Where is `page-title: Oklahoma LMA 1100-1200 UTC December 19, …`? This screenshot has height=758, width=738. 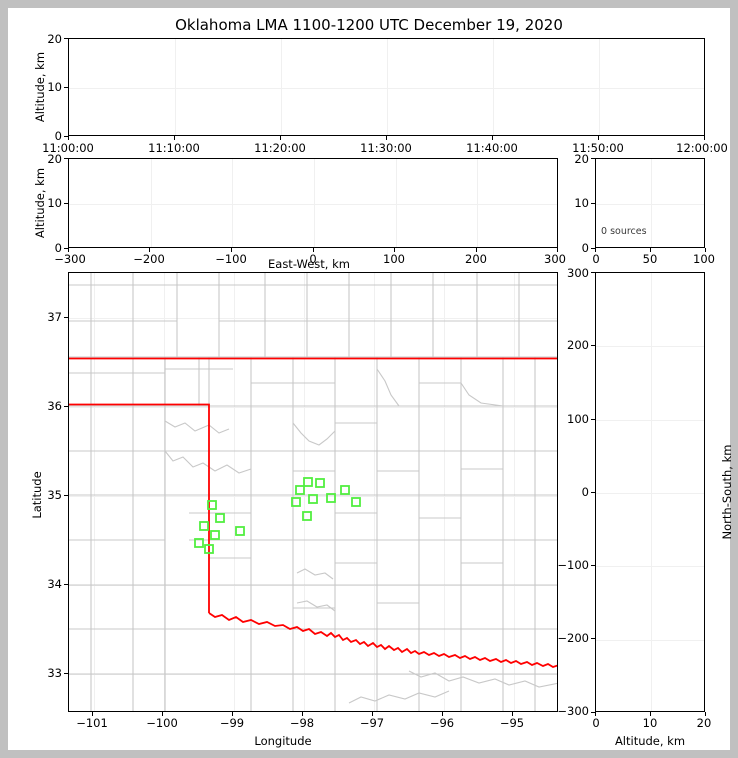 page-title: Oklahoma LMA 1100-1200 UTC December 19, … is located at coordinates (369, 25).